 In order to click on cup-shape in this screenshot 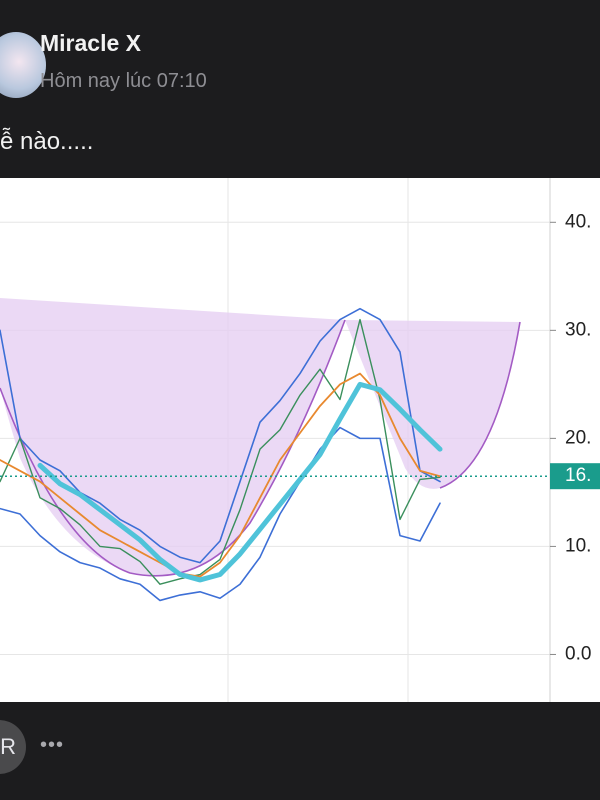, I will do `click(432, 404)`.